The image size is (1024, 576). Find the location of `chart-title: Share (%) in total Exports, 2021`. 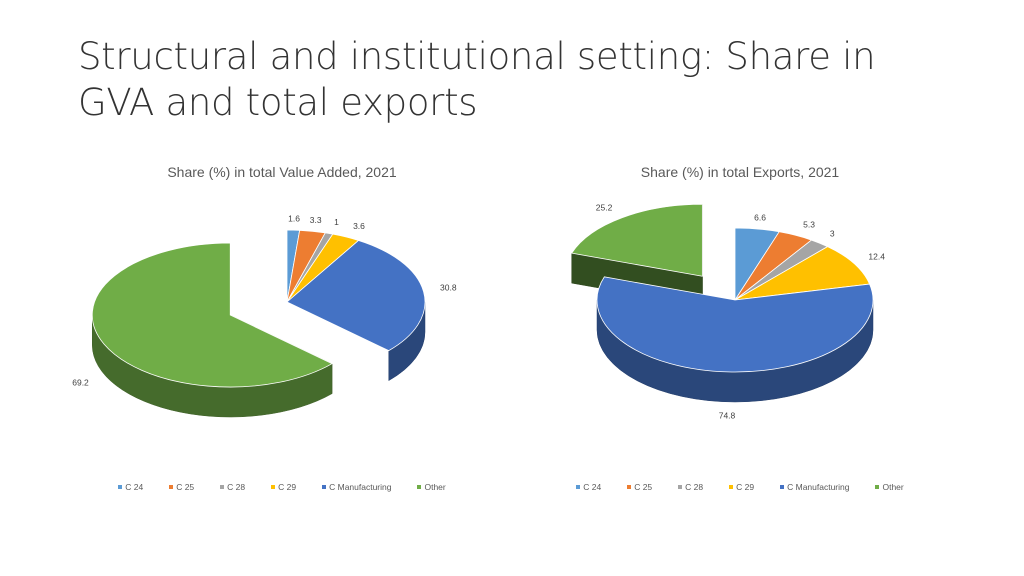

chart-title: Share (%) in total Exports, 2021 is located at coordinates (740, 172).